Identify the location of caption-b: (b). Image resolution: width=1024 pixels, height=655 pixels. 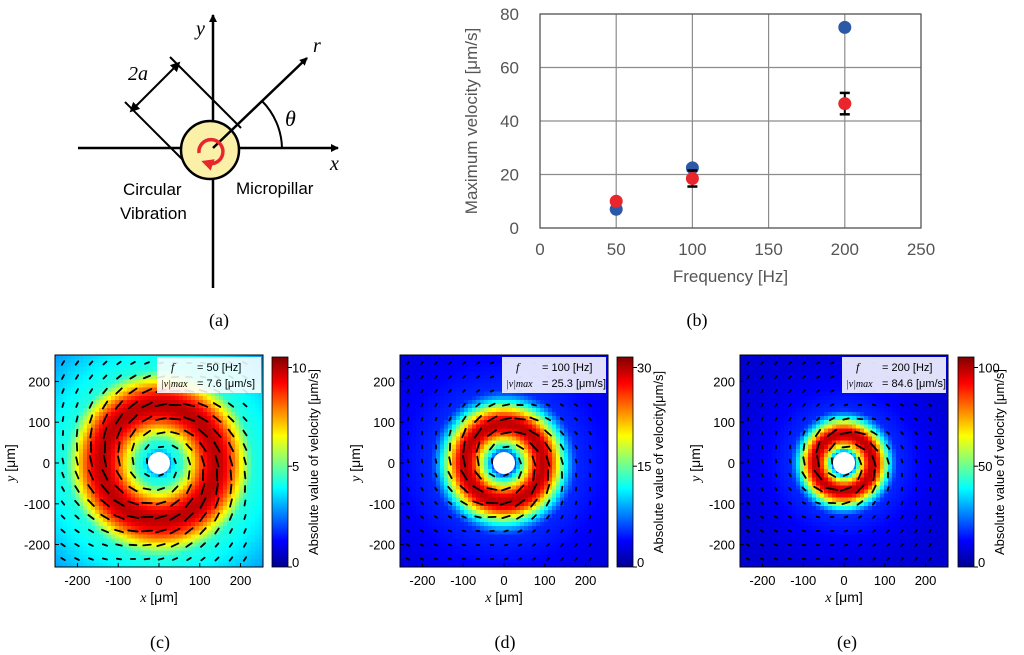
(697, 320).